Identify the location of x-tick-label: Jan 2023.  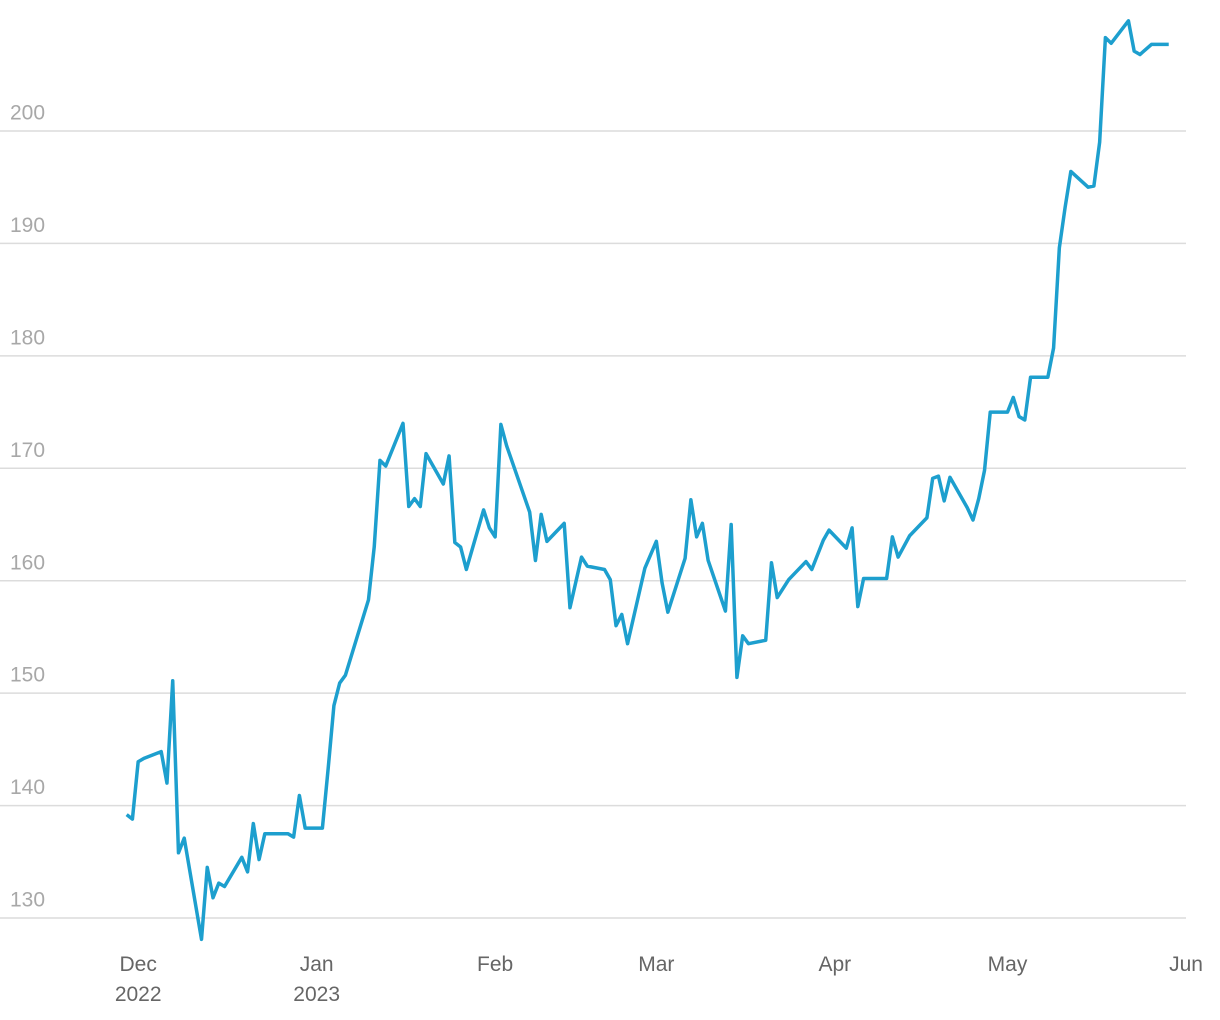
(316, 979).